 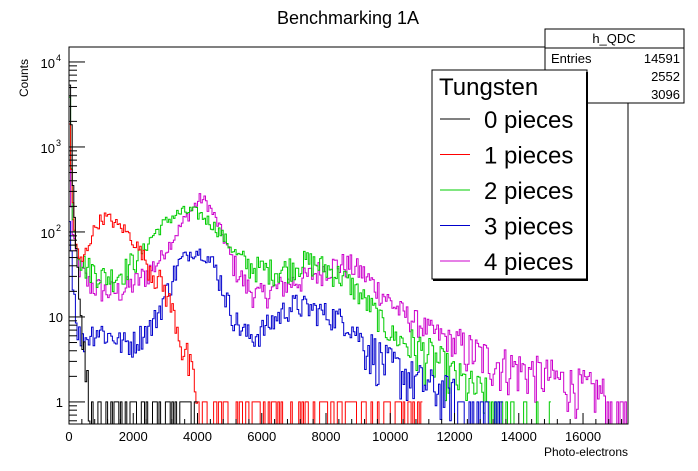 What do you see at coordinates (58, 58) in the screenshot?
I see `y-tick-label-exponent: 4` at bounding box center [58, 58].